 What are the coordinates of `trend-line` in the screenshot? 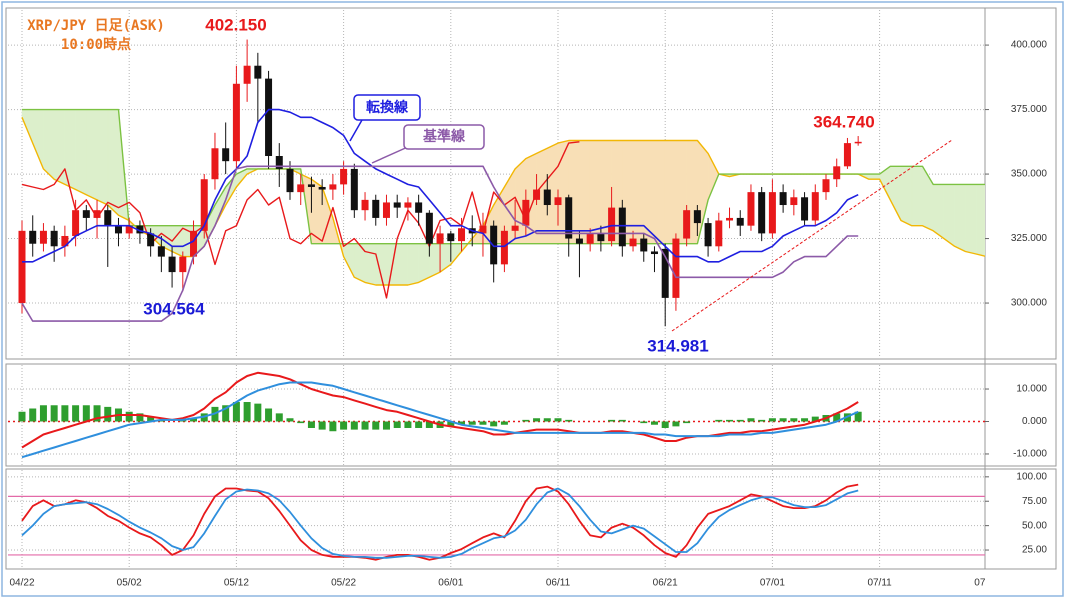 It's located at (812, 235).